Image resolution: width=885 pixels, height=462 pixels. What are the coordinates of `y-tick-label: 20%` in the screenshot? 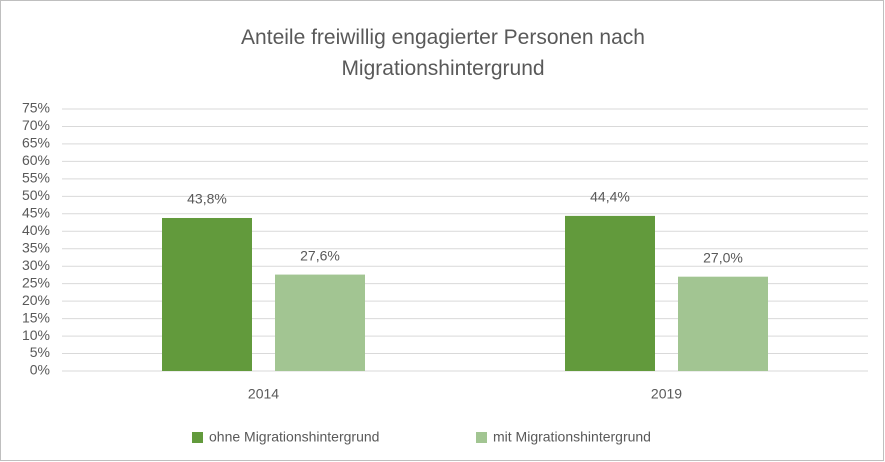 It's located at (36, 300).